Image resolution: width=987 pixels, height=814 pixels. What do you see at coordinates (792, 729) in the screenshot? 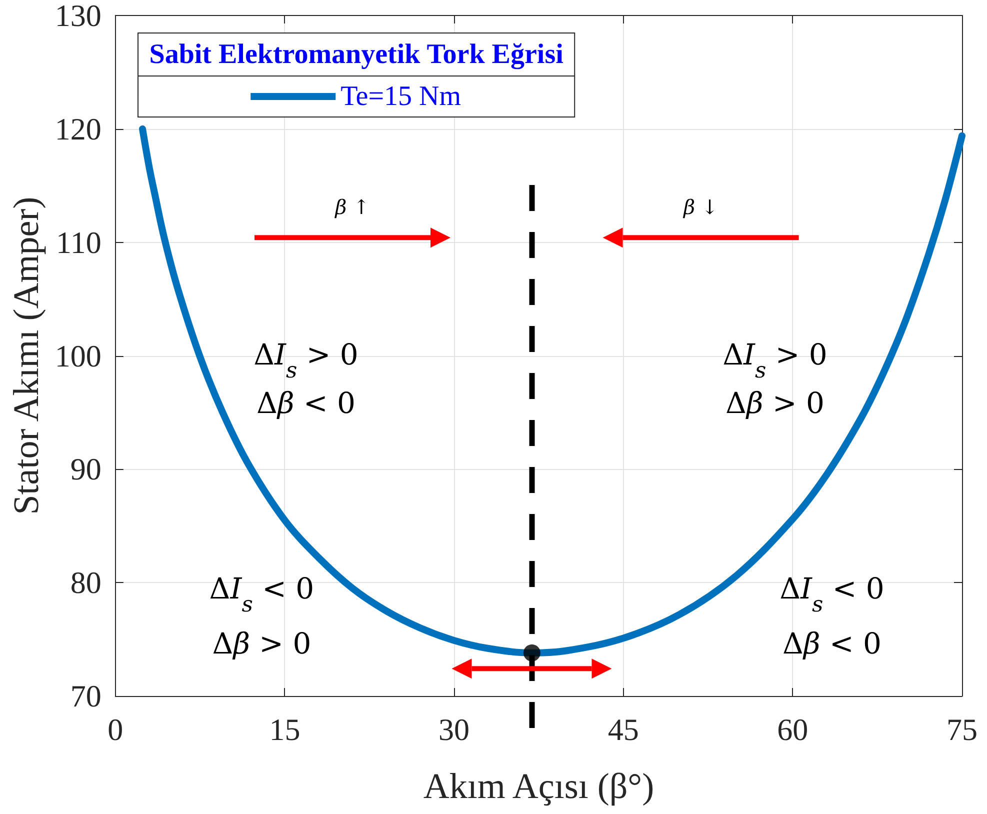
I see `x-tick-label: 60` at bounding box center [792, 729].